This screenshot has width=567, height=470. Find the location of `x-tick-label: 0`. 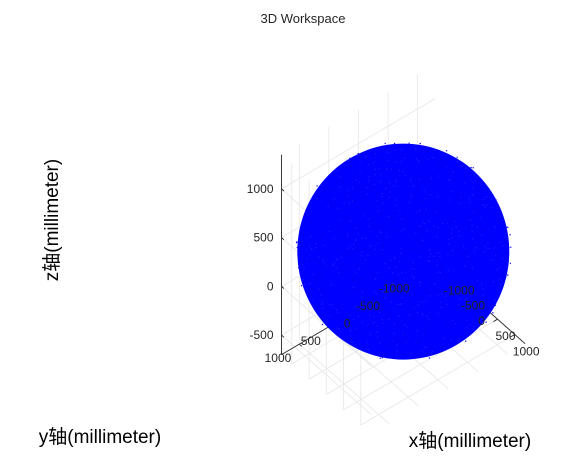

x-tick-label: 0 is located at coordinates (481, 321).